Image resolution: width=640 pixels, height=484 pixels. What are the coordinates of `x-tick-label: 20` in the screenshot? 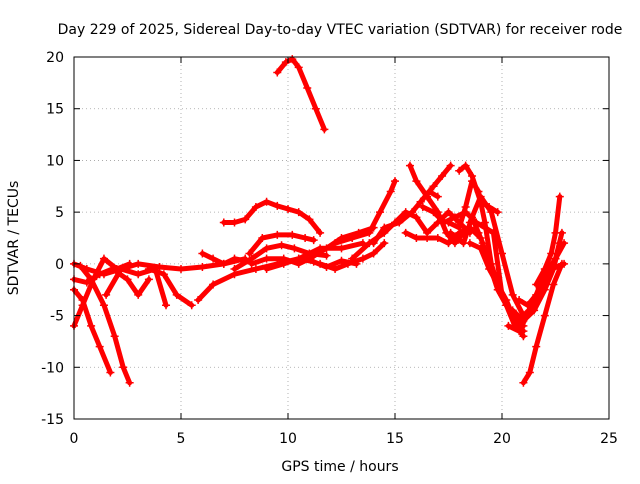 It's located at (502, 439).